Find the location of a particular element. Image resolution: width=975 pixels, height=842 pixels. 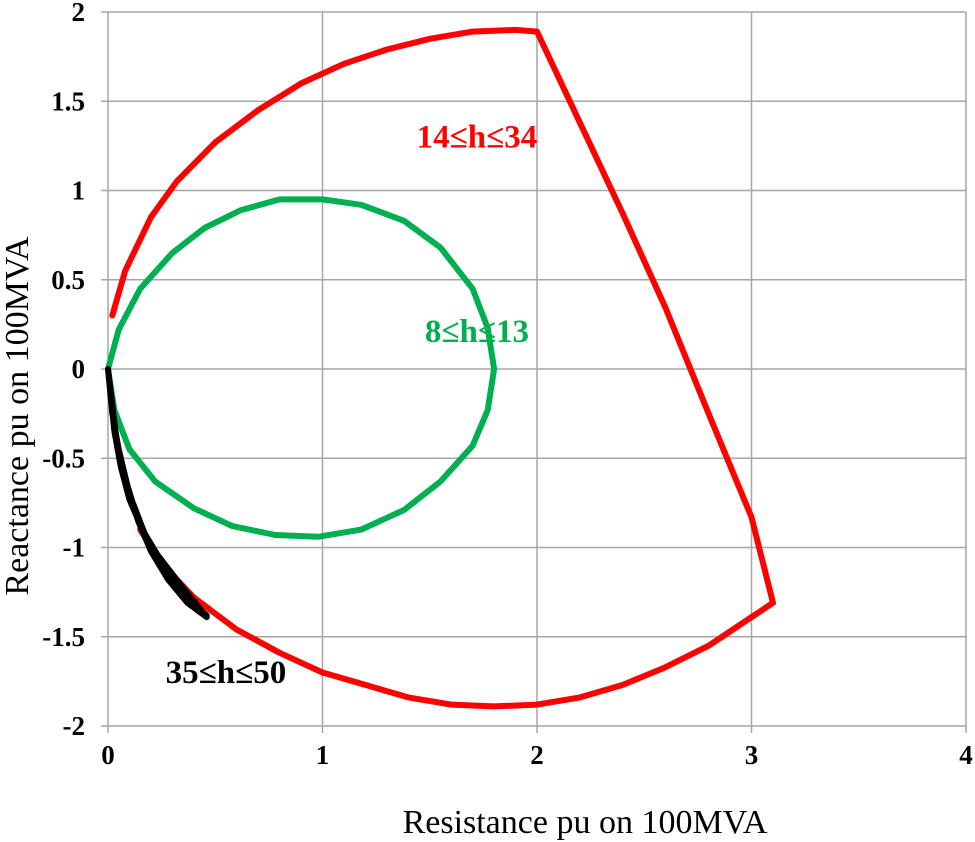

y-tick-label: 2 is located at coordinates (79, 13).